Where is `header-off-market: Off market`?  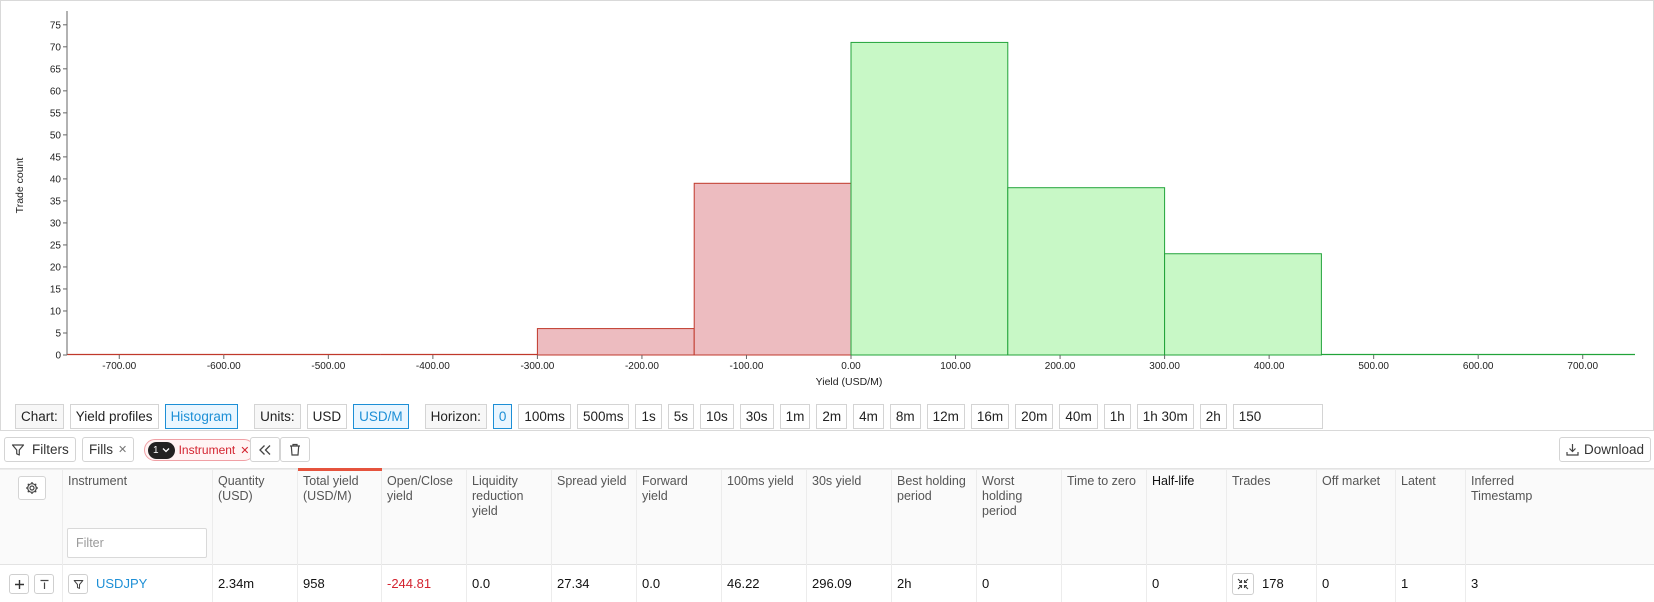 header-off-market: Off market is located at coordinates (1356, 518).